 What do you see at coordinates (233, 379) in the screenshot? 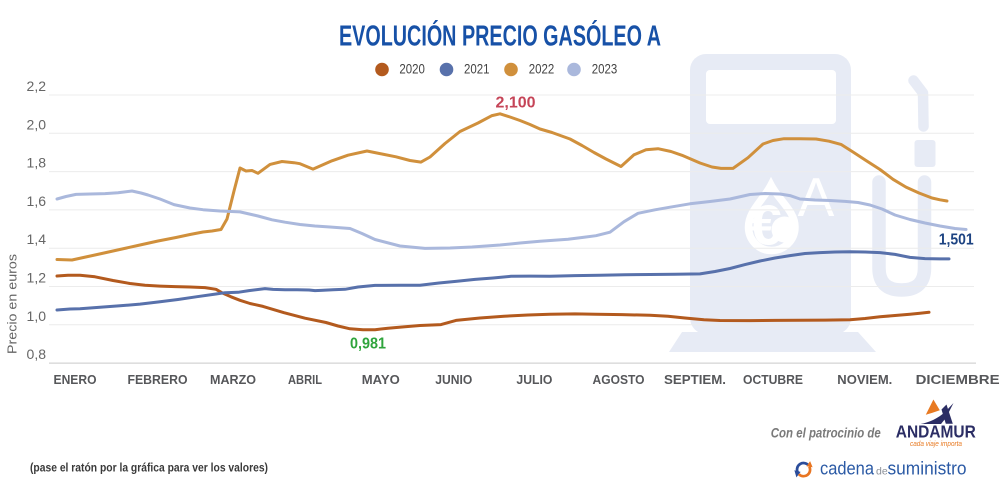
I see `svg-text: MARZO` at bounding box center [233, 379].